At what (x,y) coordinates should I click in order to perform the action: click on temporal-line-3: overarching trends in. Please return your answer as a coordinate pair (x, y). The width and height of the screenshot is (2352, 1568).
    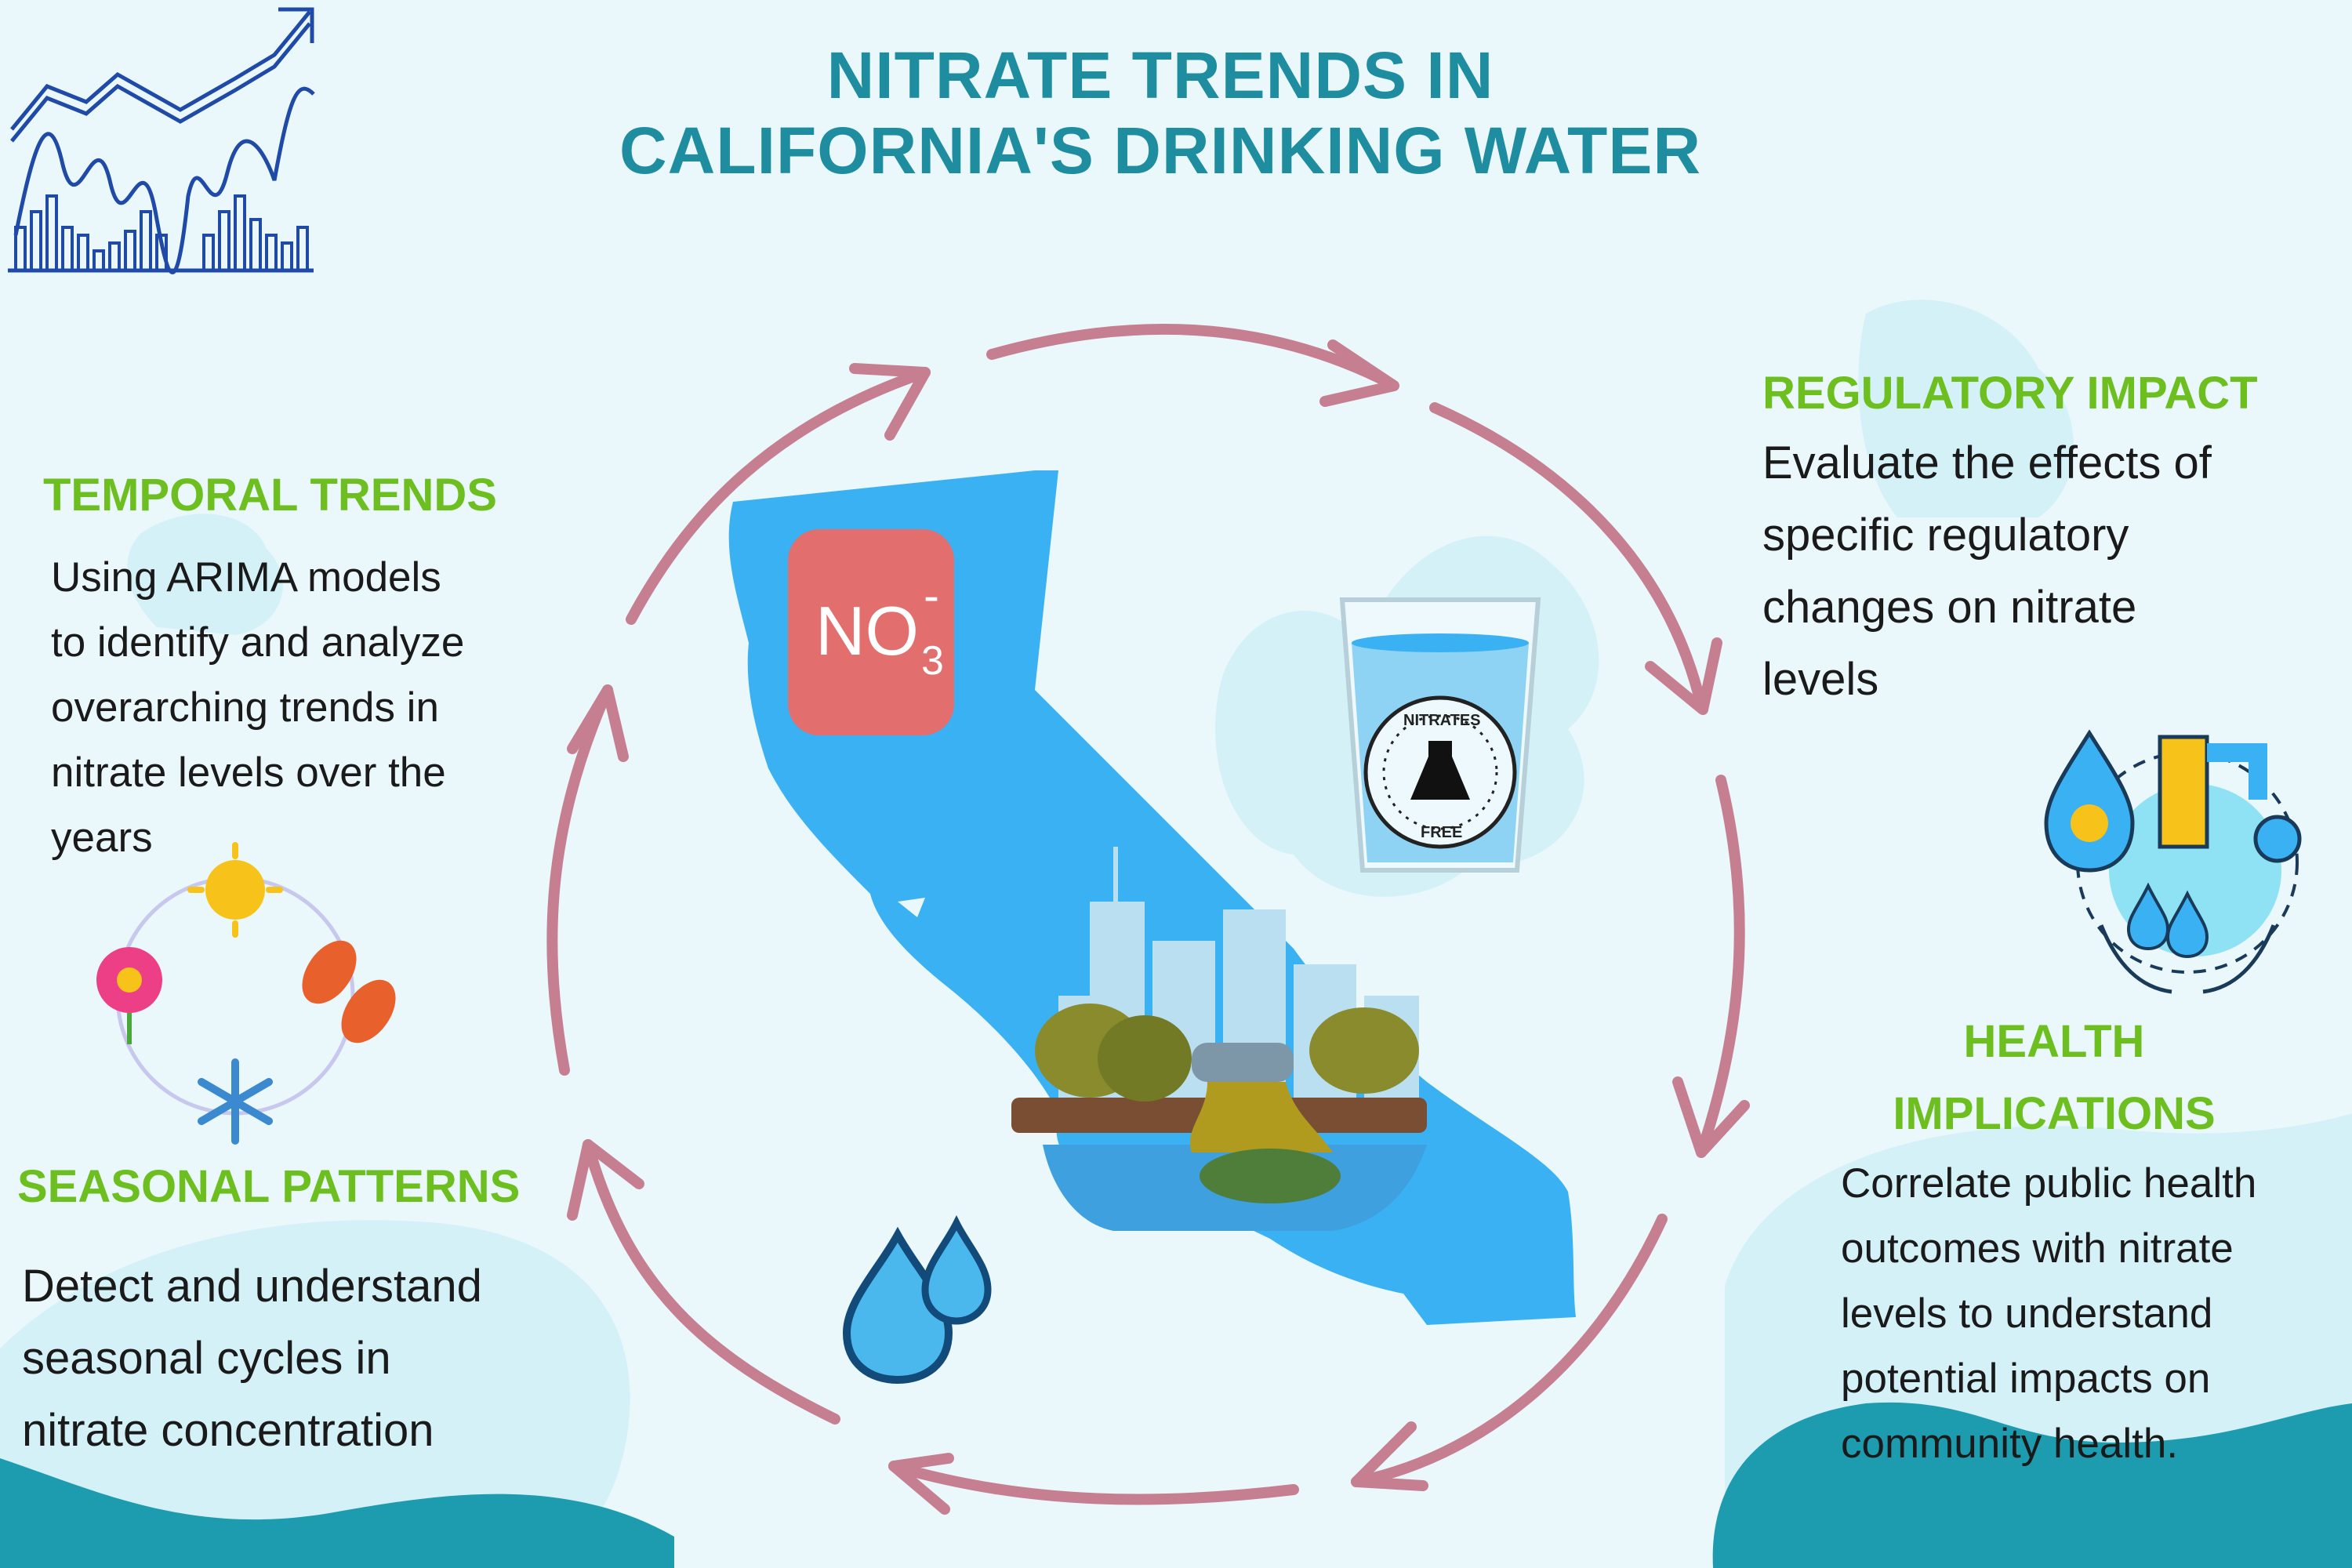
    Looking at the image, I should click on (245, 707).